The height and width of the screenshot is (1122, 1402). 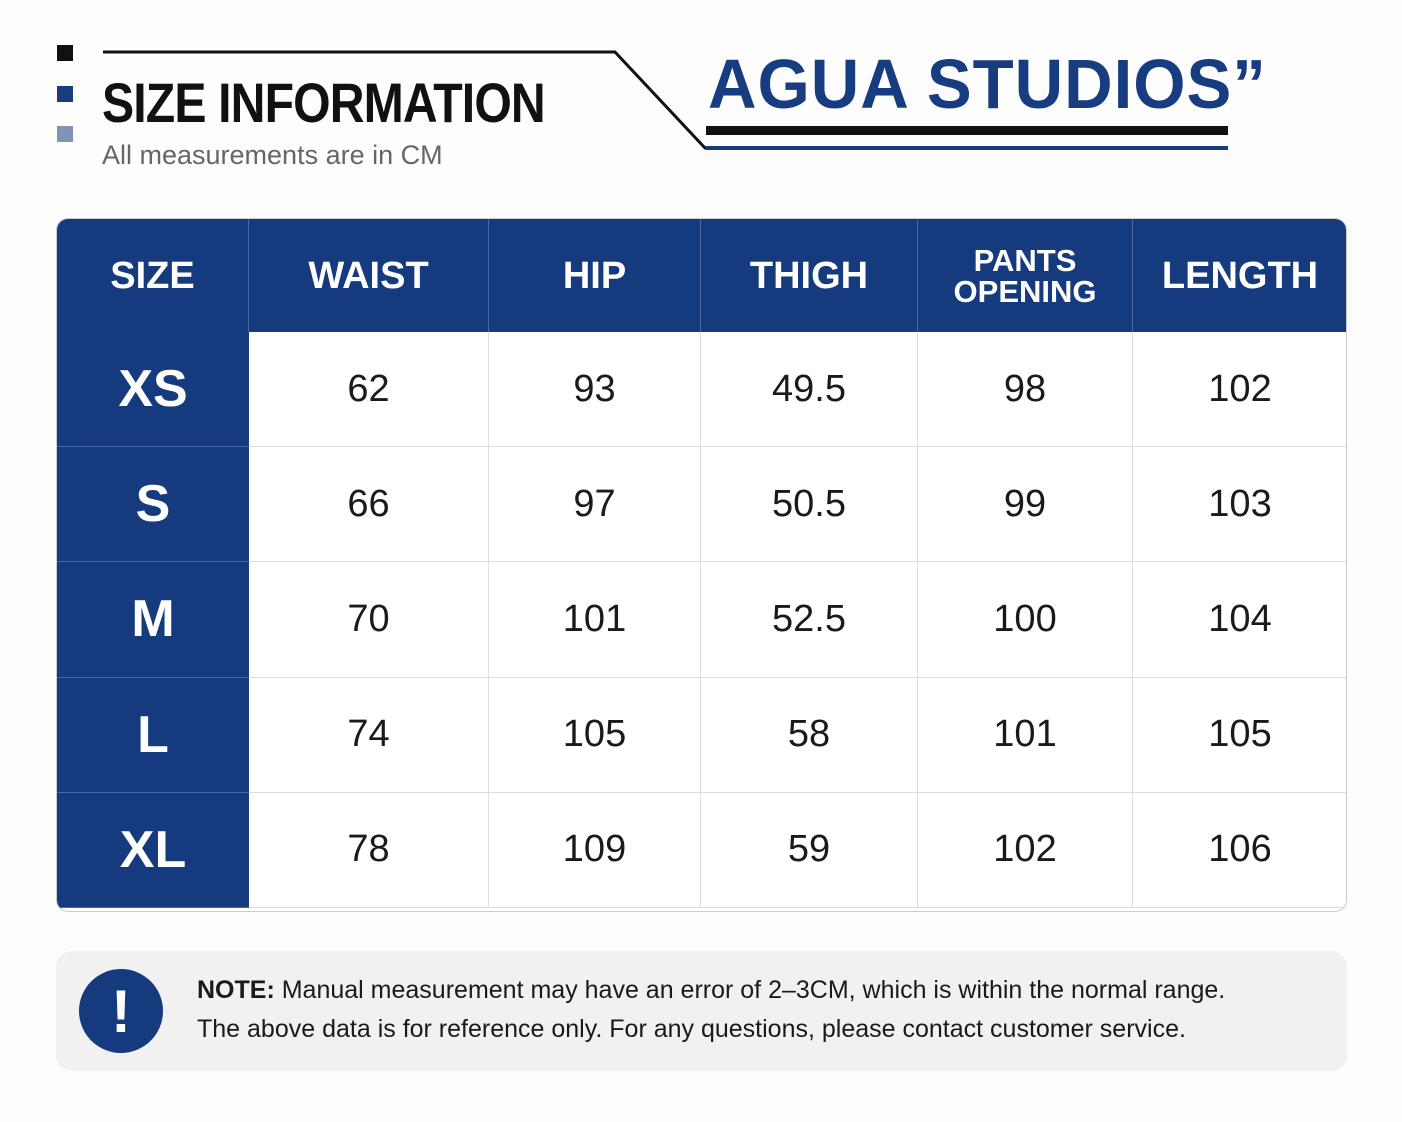 What do you see at coordinates (595, 850) in the screenshot?
I see `cell-value: 109` at bounding box center [595, 850].